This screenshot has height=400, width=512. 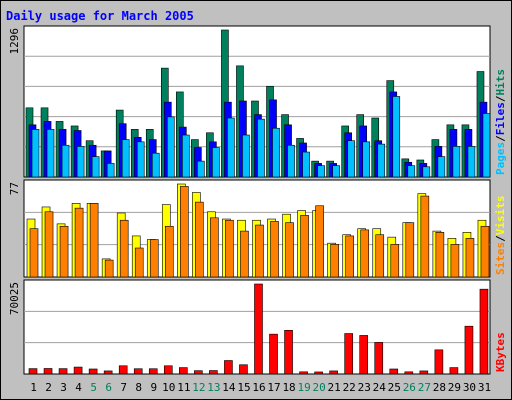 I want to click on x-tick-label-11: 11, so click(x=183, y=387).